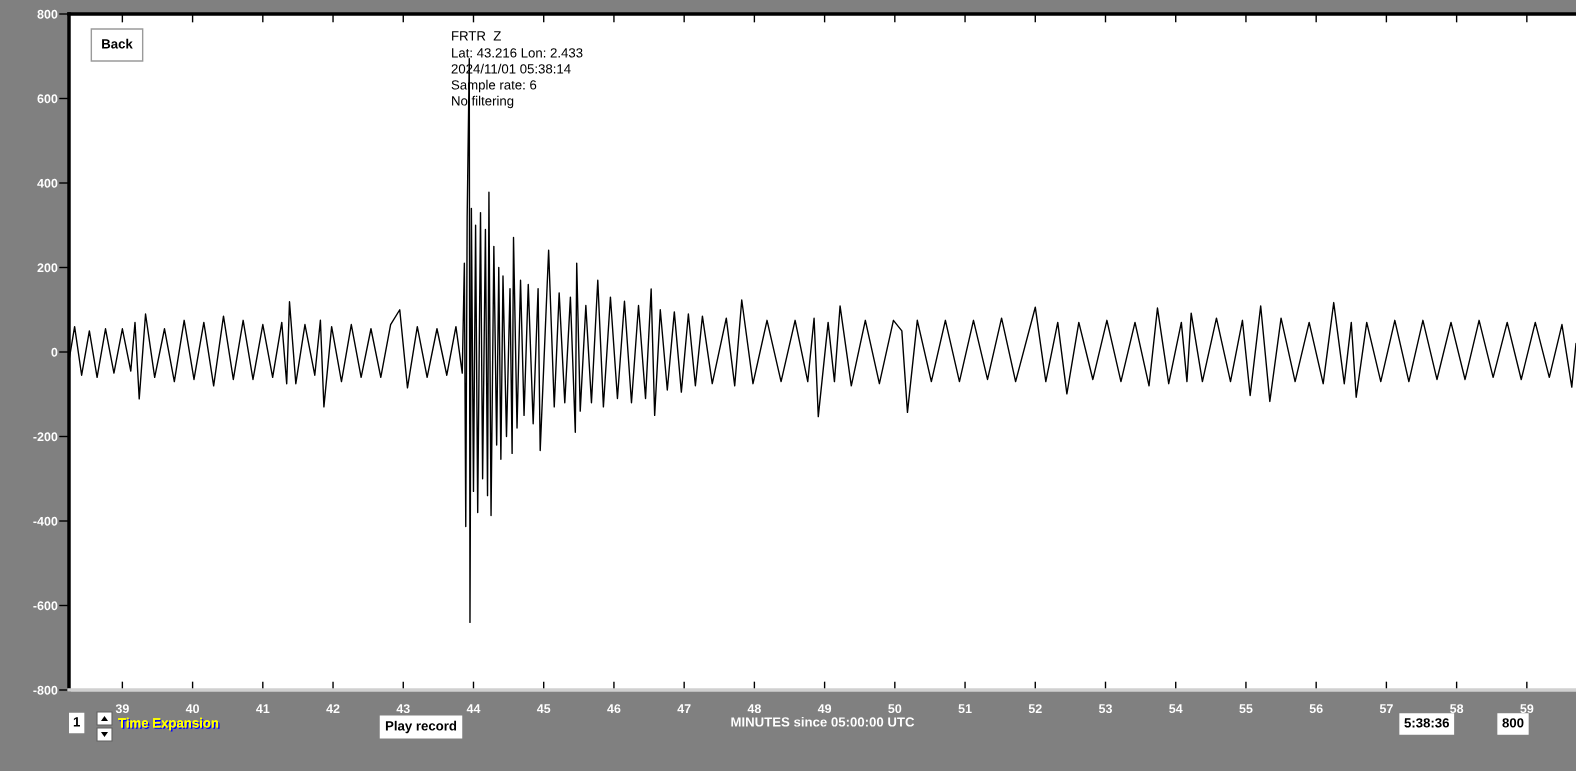 Image resolution: width=1576 pixels, height=771 pixels. What do you see at coordinates (754, 709) in the screenshot?
I see `x-tick-label: 48` at bounding box center [754, 709].